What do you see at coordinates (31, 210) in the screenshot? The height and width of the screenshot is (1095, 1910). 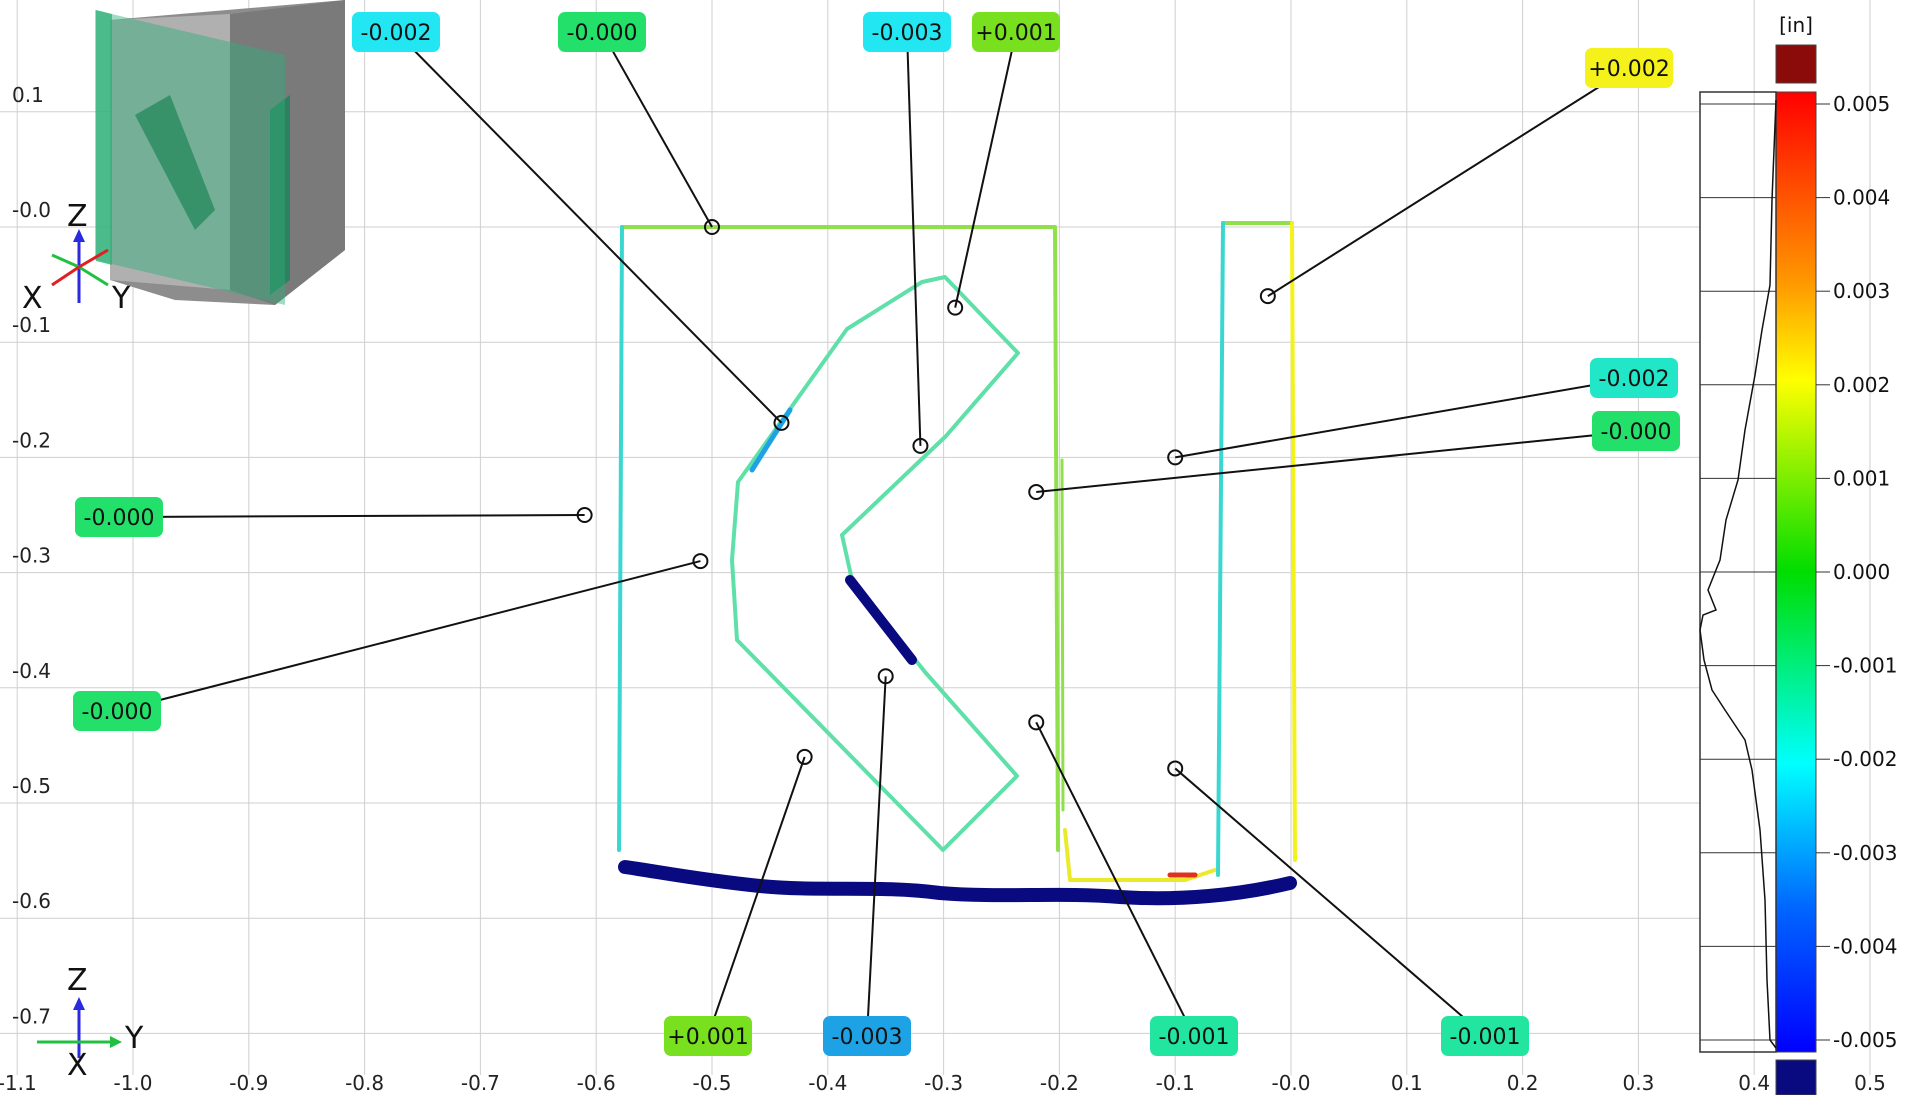 I see `y-tick-label: -0.0` at bounding box center [31, 210].